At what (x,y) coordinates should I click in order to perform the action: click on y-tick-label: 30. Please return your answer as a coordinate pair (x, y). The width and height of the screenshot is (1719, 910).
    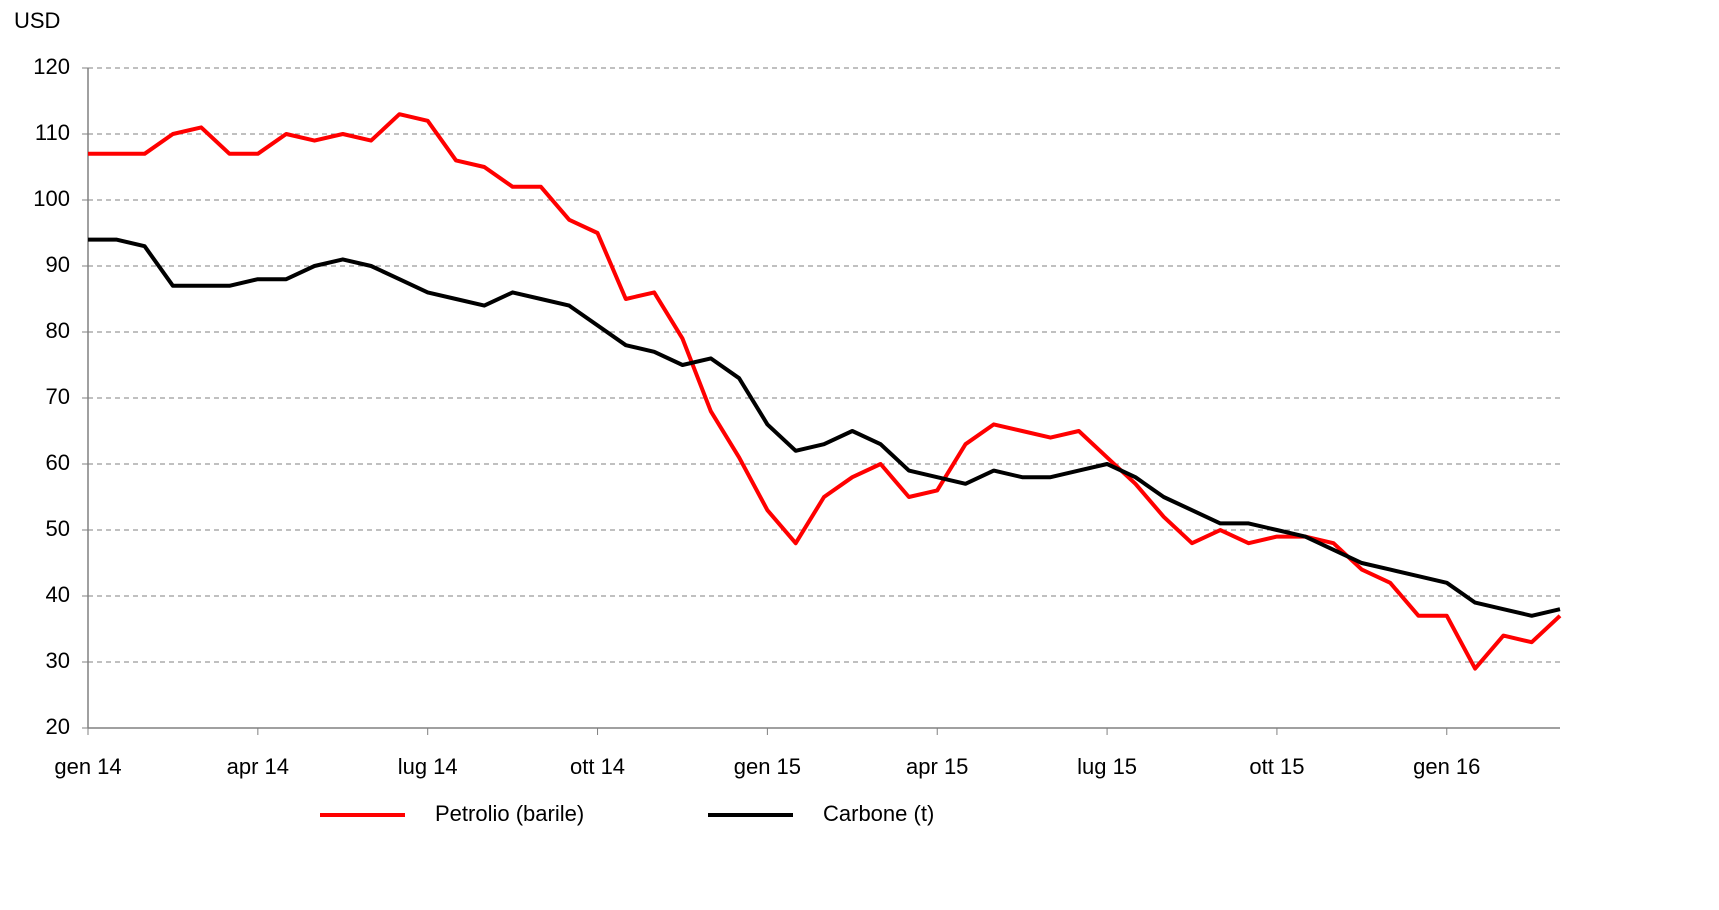
    Looking at the image, I should click on (58, 660).